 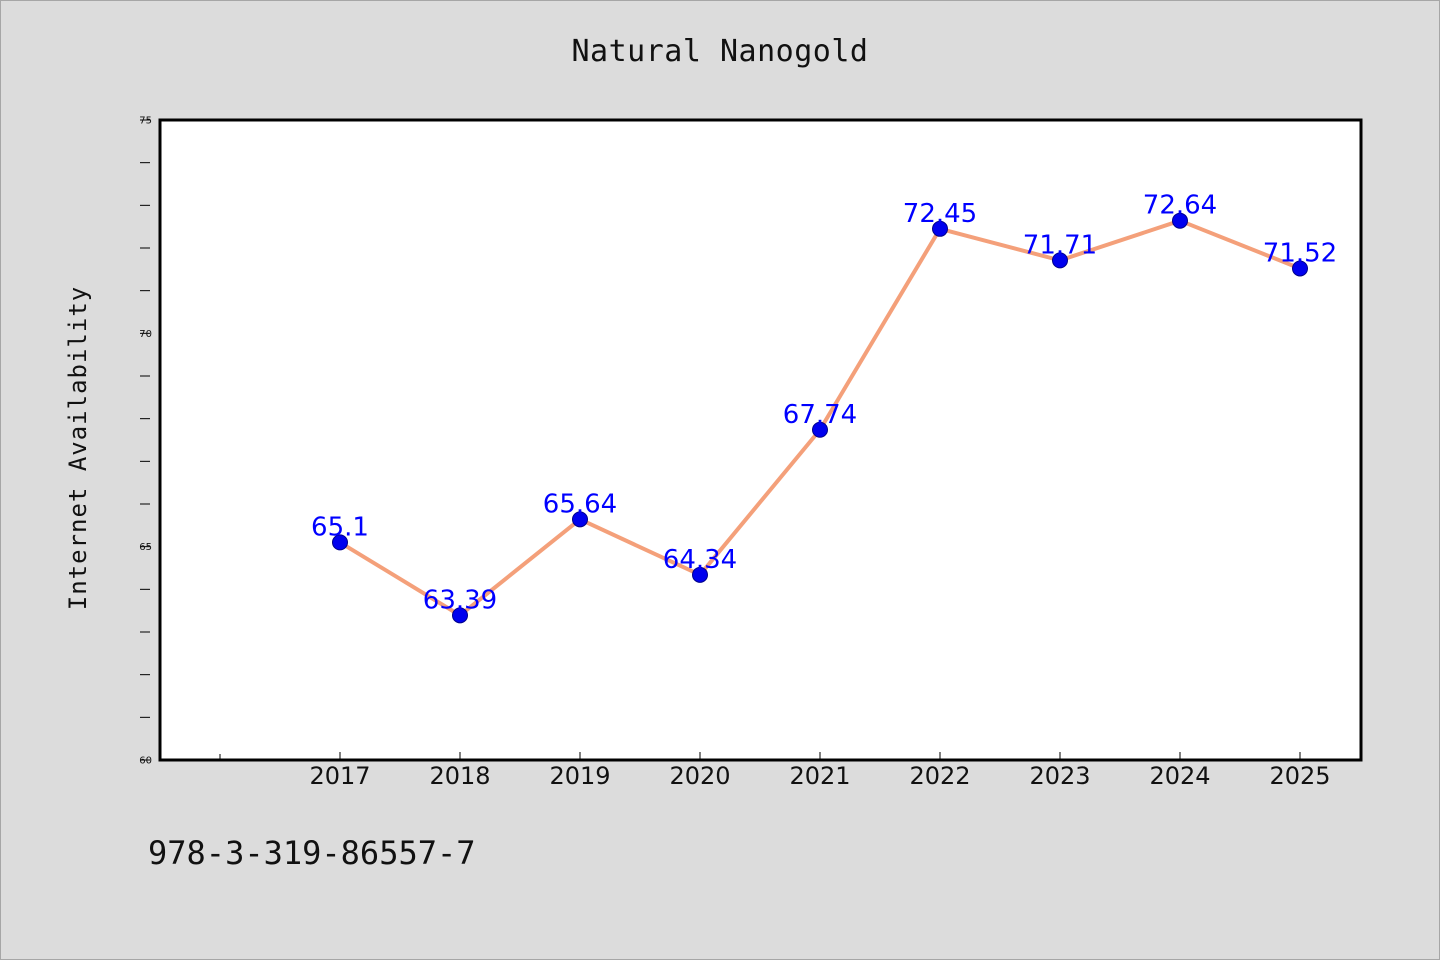 I want to click on data-label: 71.52, so click(x=1300, y=253).